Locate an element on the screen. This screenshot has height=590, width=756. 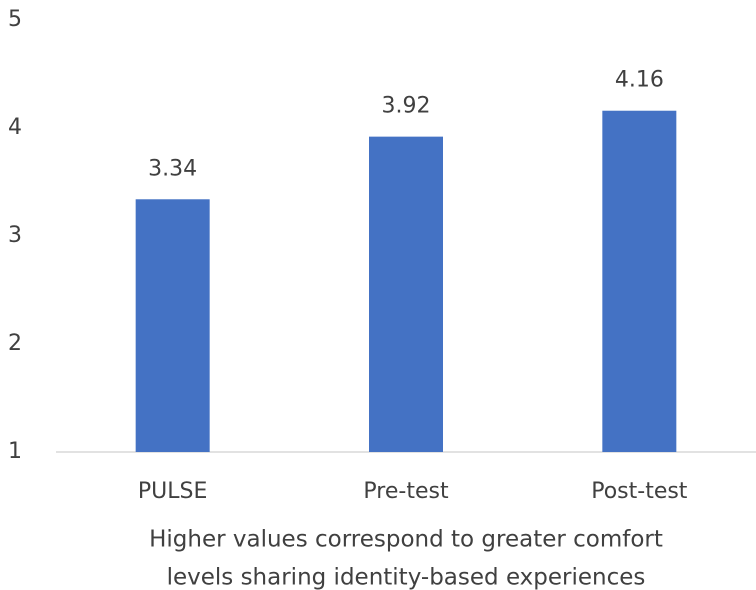
x-tick-label: Pre-test is located at coordinates (406, 491).